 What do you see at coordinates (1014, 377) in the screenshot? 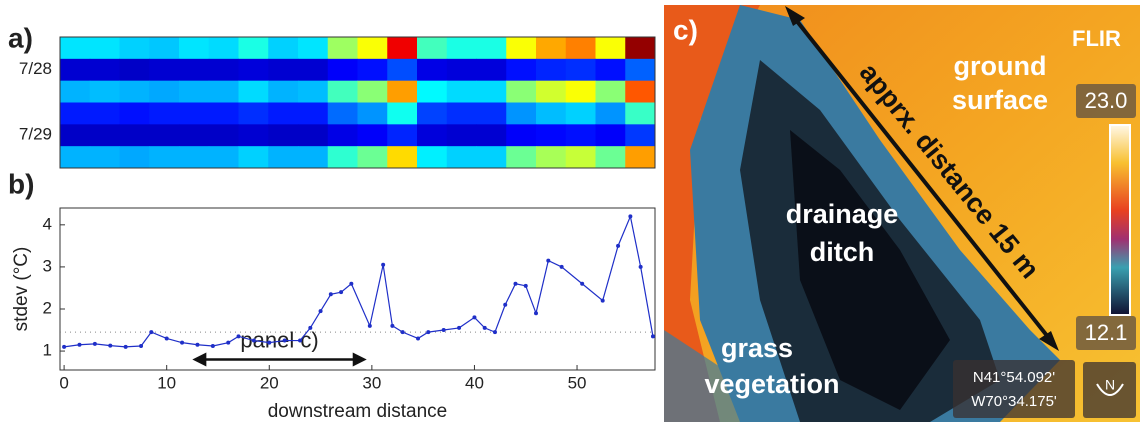
I see `gps: N41°54.092'` at bounding box center [1014, 377].